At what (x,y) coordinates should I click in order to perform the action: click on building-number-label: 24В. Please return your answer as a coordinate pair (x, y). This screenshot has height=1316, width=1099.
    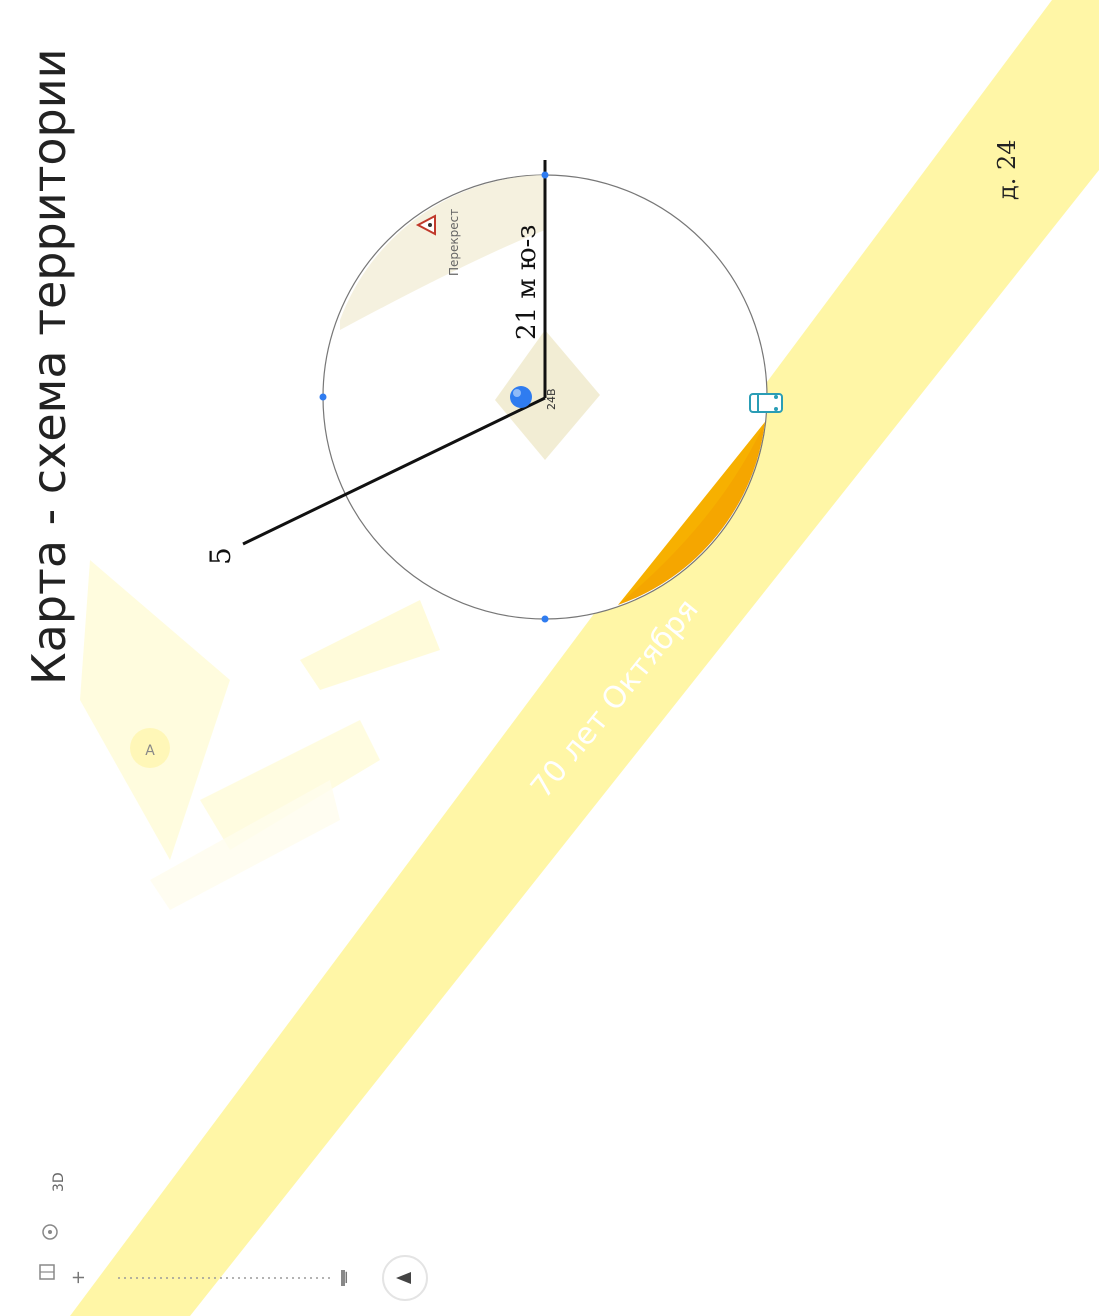
    Looking at the image, I should click on (551, 399).